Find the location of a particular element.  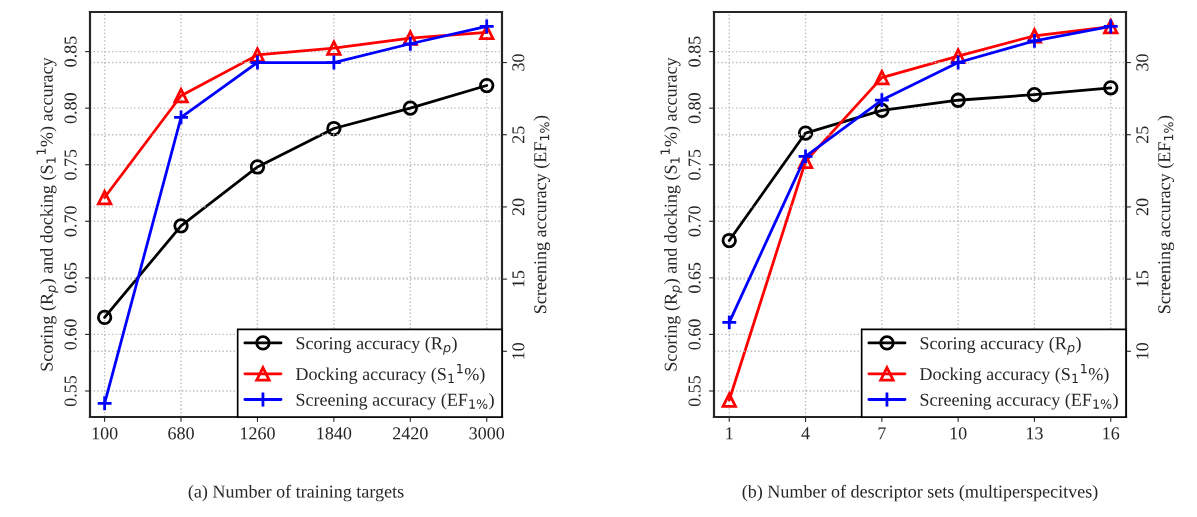

x-tick-label: 4 is located at coordinates (805, 433).